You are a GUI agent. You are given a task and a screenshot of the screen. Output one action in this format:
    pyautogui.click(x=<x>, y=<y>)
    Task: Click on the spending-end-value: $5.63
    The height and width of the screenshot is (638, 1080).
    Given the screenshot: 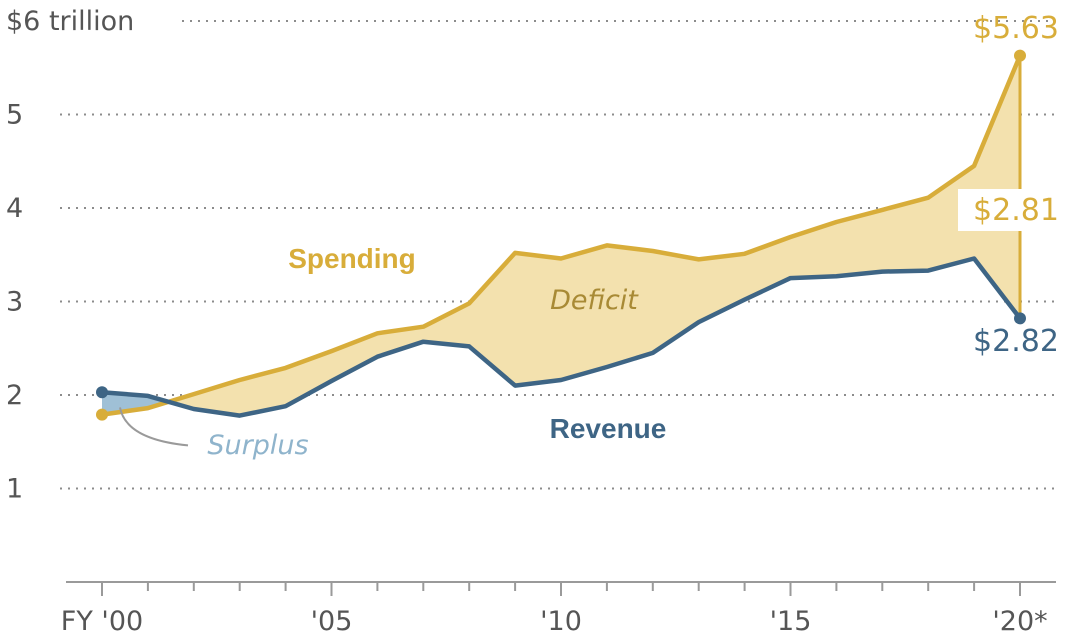 What is the action you would take?
    pyautogui.click(x=1016, y=28)
    